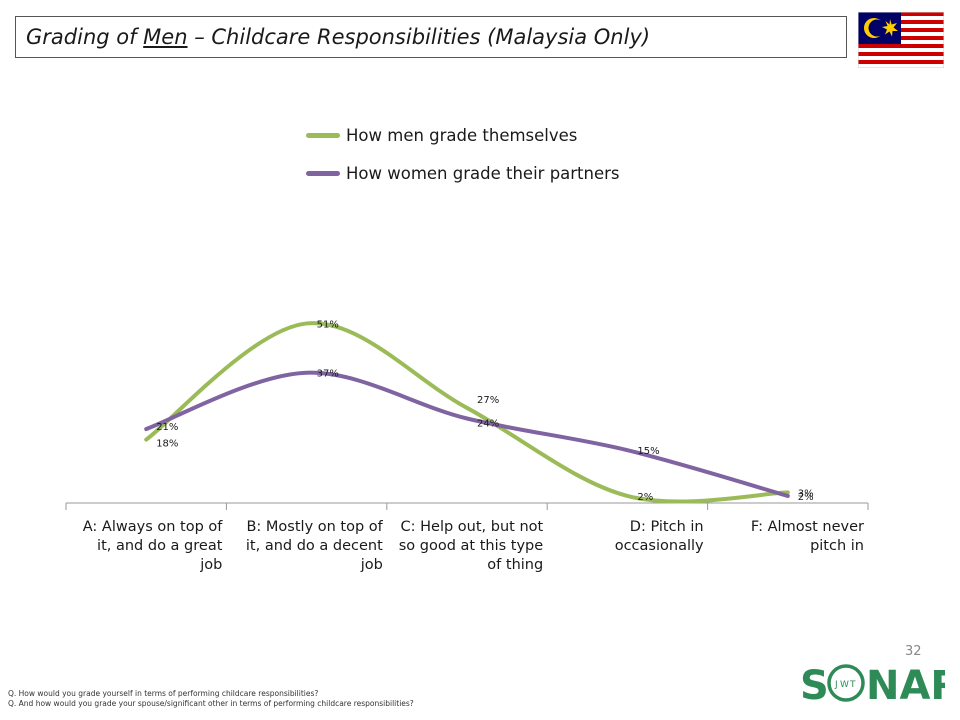 The height and width of the screenshot is (720, 960). What do you see at coordinates (807, 536) in the screenshot?
I see `x-tick-label: F: Almost never pitch in` at bounding box center [807, 536].